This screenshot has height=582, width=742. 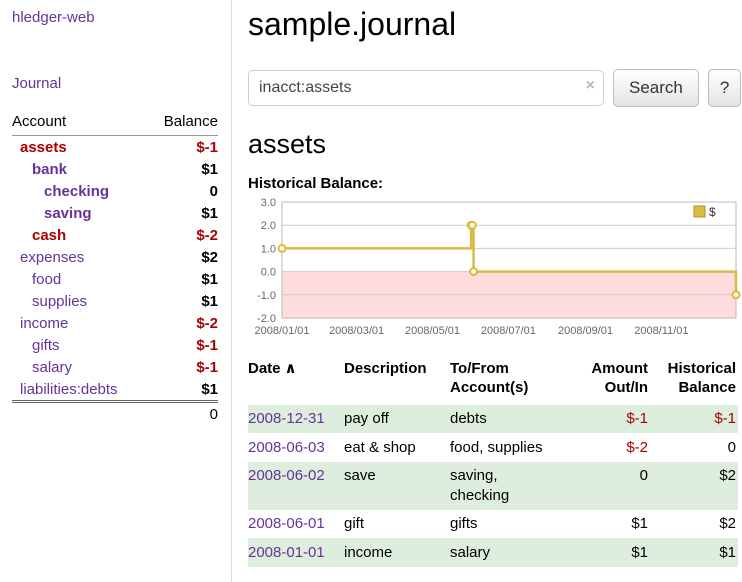 I want to click on account-link-bank: bank, so click(x=50, y=169).